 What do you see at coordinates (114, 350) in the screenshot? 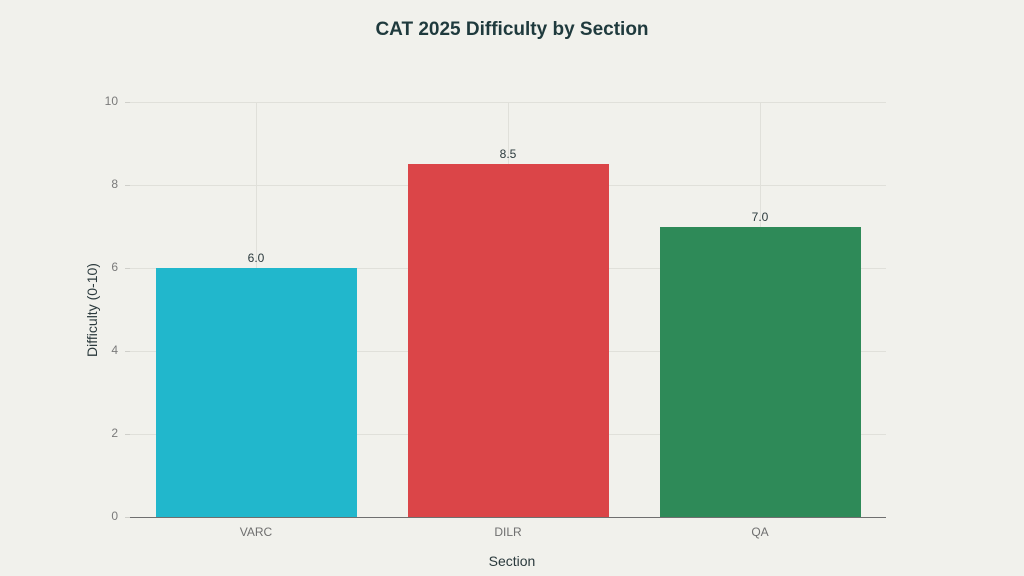
I see `y-tick-label: 4` at bounding box center [114, 350].